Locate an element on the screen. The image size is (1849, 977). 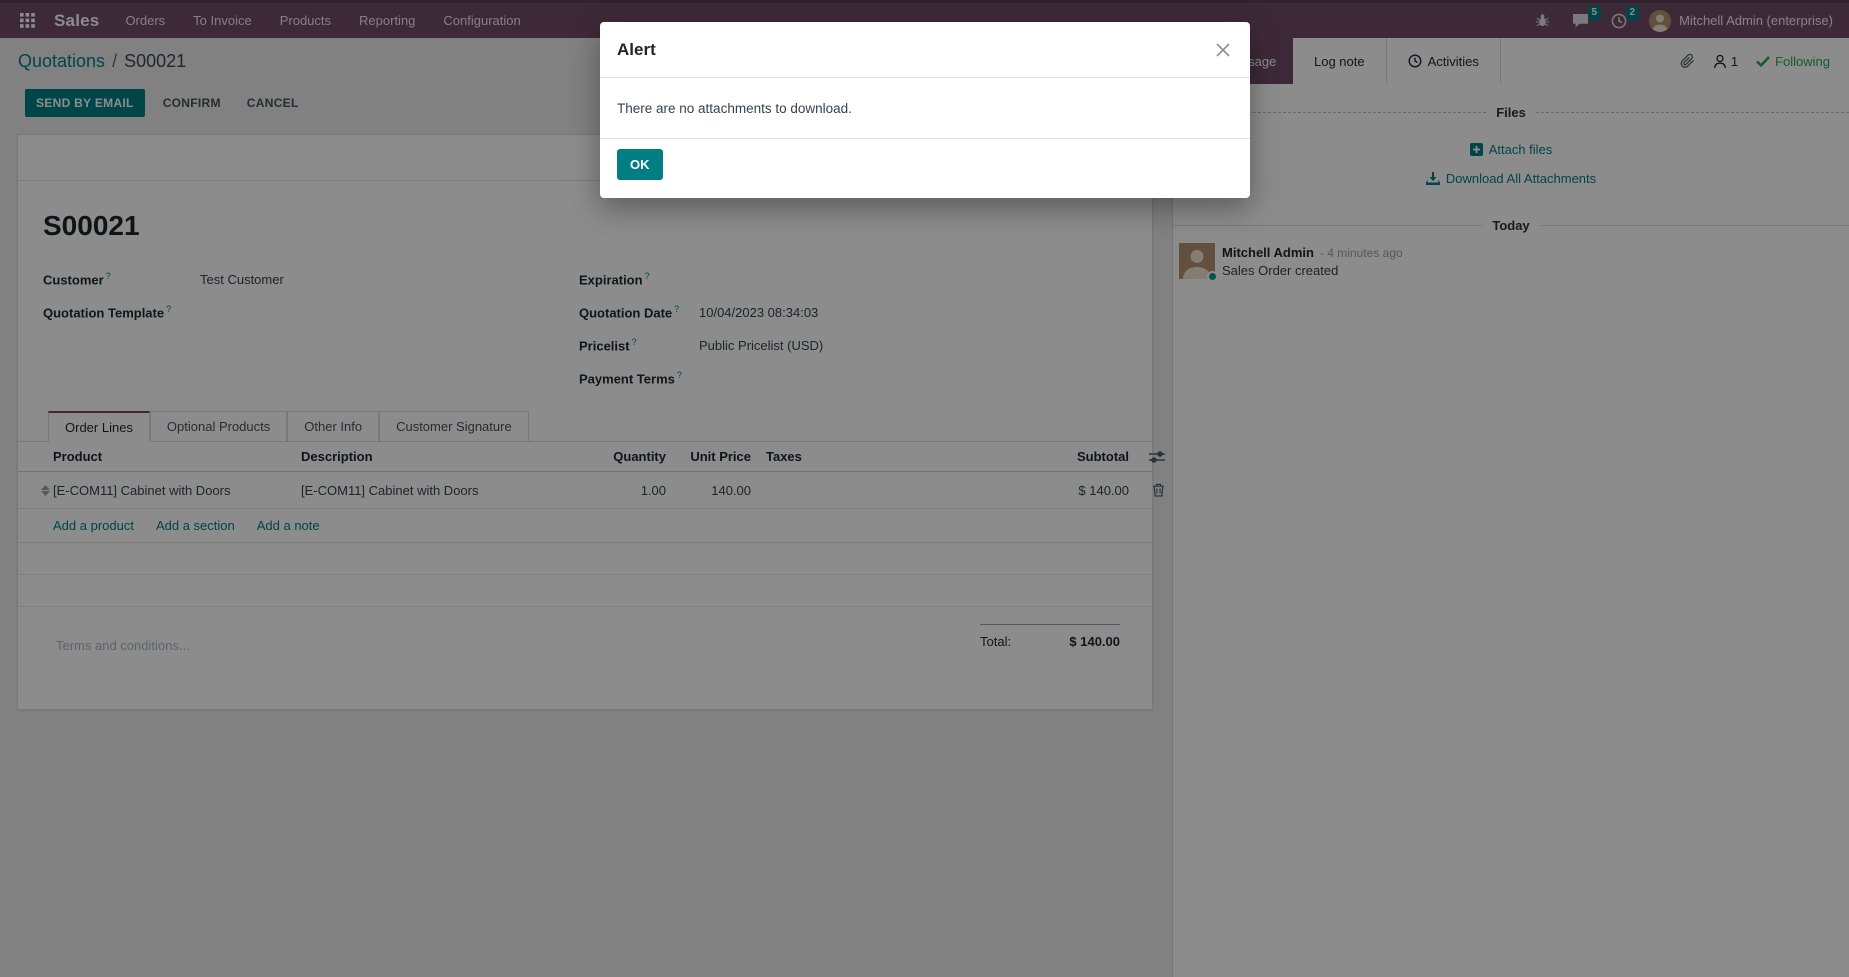
cell-product: [E-COM11] Cabinet with Doors is located at coordinates (142, 490).